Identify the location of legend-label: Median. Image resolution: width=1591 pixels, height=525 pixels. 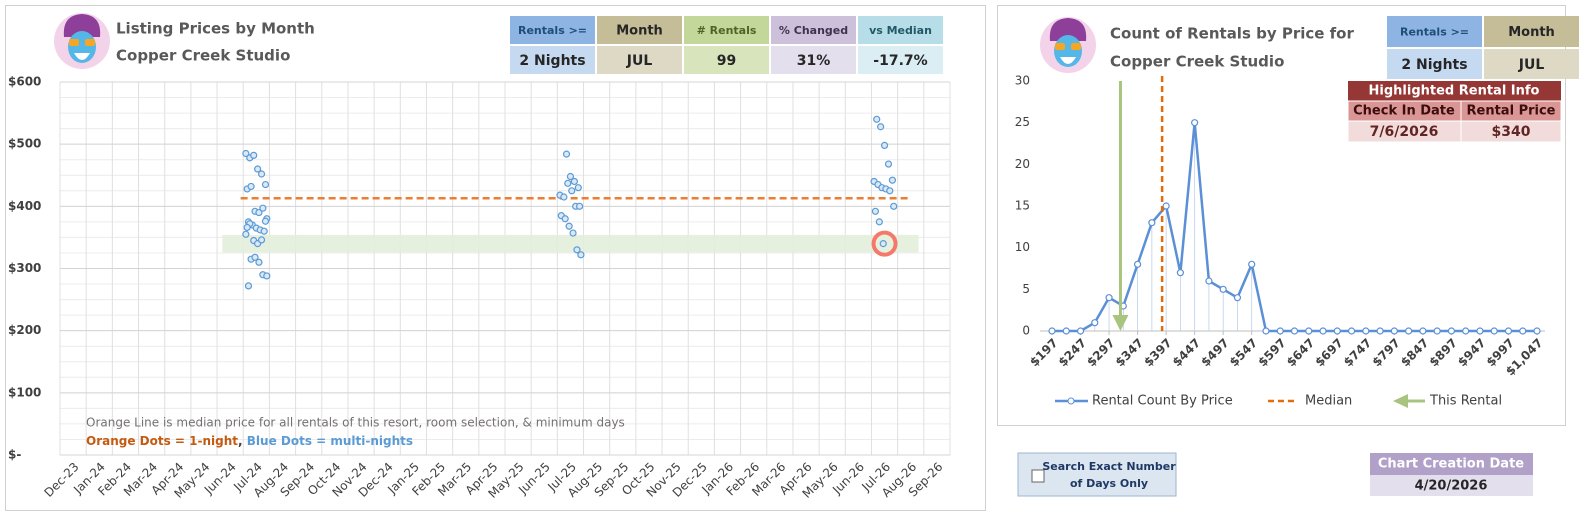
(1328, 401).